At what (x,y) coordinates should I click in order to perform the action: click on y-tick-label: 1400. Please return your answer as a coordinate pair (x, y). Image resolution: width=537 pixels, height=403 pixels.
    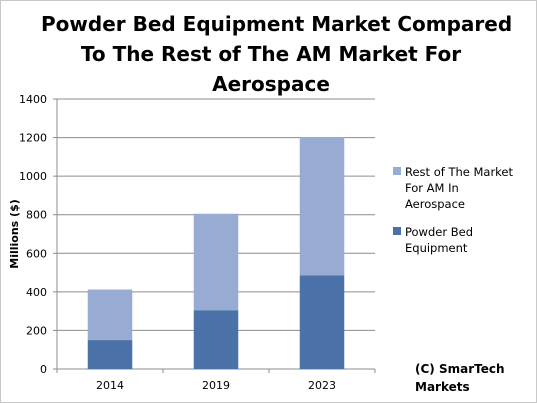
    Looking at the image, I should click on (33, 99).